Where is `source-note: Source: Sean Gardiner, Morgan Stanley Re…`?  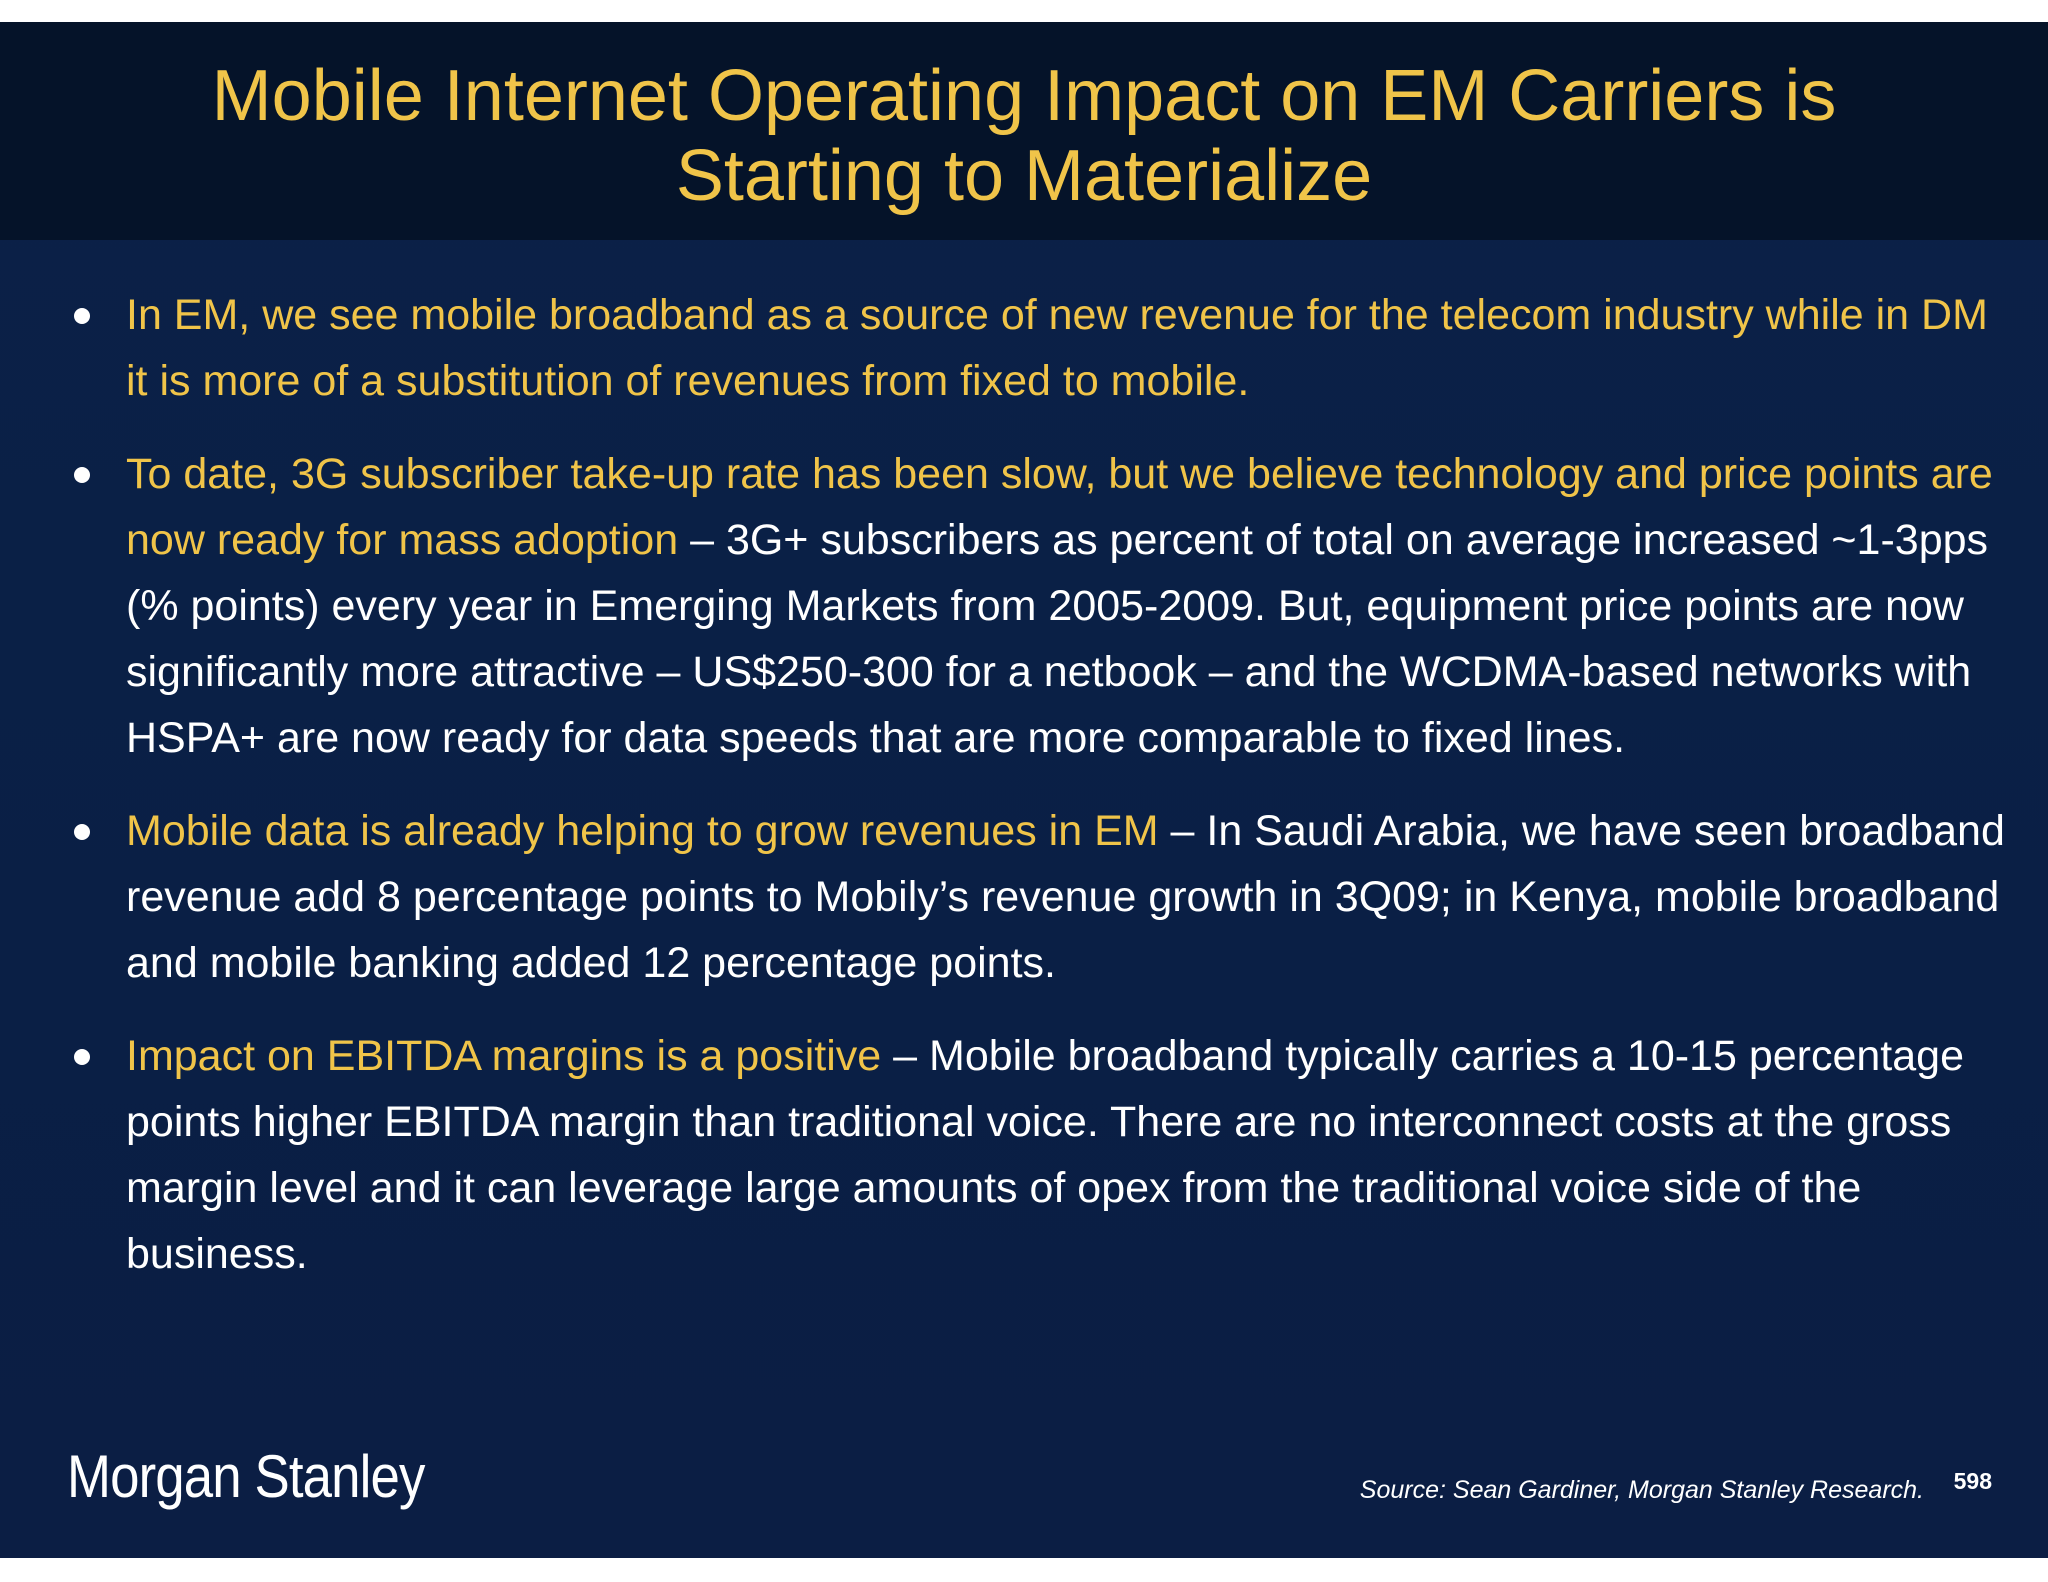 source-note: Source: Sean Gardiner, Morgan Stanley Re… is located at coordinates (1641, 1490).